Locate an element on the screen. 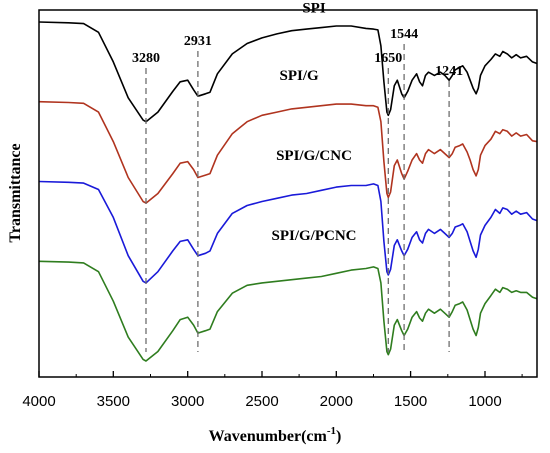 The image size is (550, 453). reference-line-label: 1650 is located at coordinates (388, 58).